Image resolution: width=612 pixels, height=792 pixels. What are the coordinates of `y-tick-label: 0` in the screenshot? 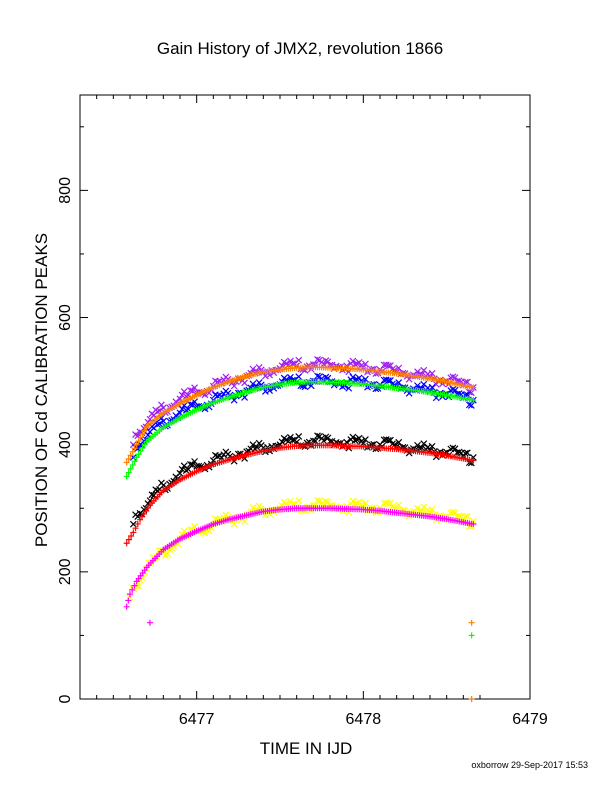 It's located at (65, 698).